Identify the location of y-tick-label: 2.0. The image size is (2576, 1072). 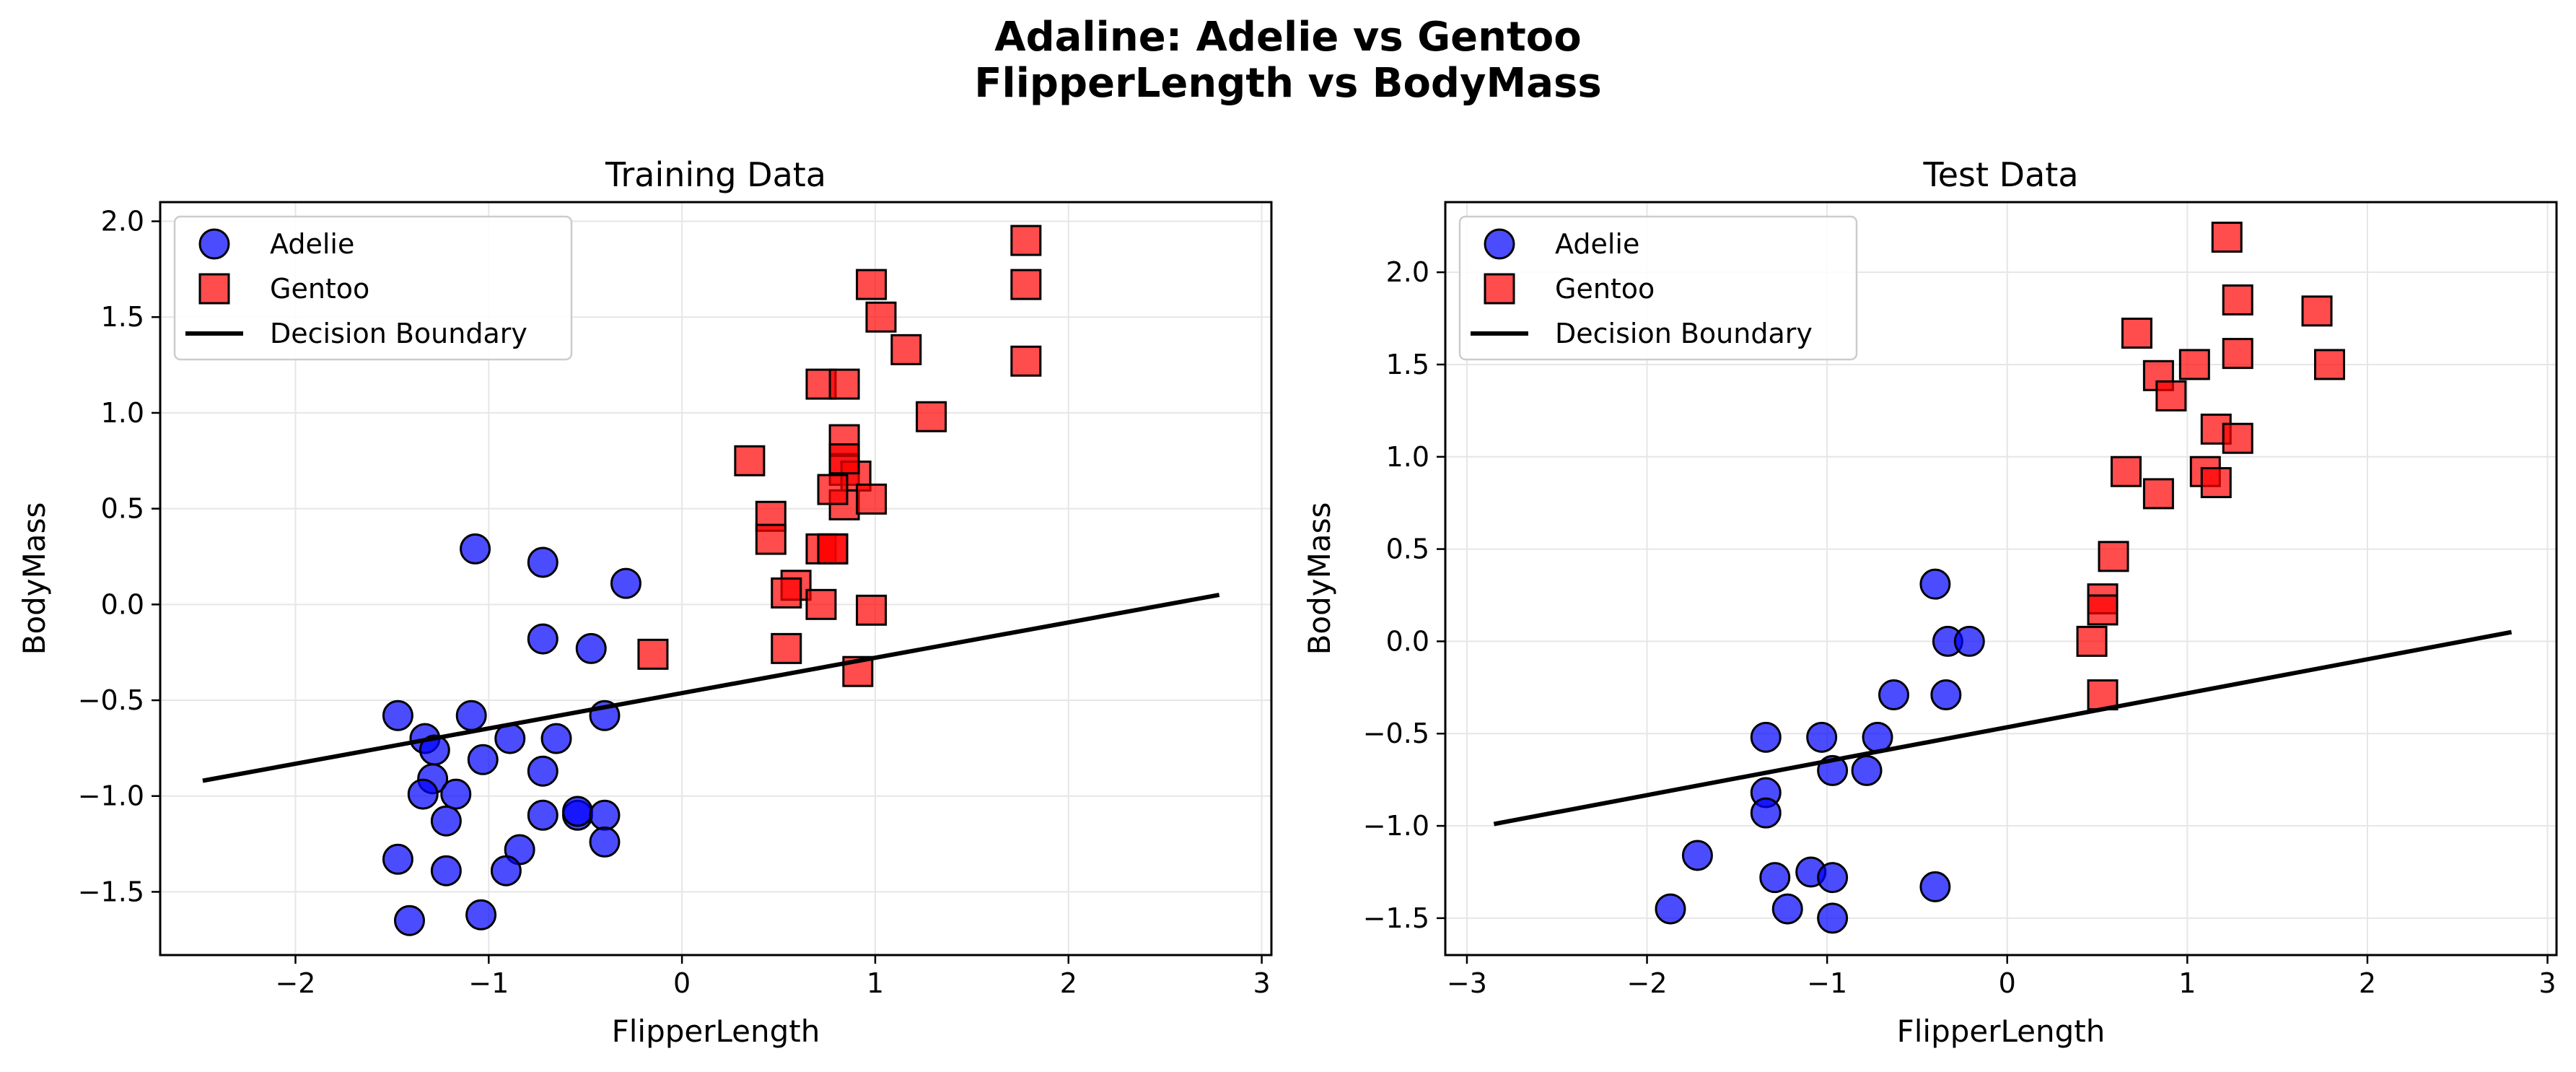
(122, 222).